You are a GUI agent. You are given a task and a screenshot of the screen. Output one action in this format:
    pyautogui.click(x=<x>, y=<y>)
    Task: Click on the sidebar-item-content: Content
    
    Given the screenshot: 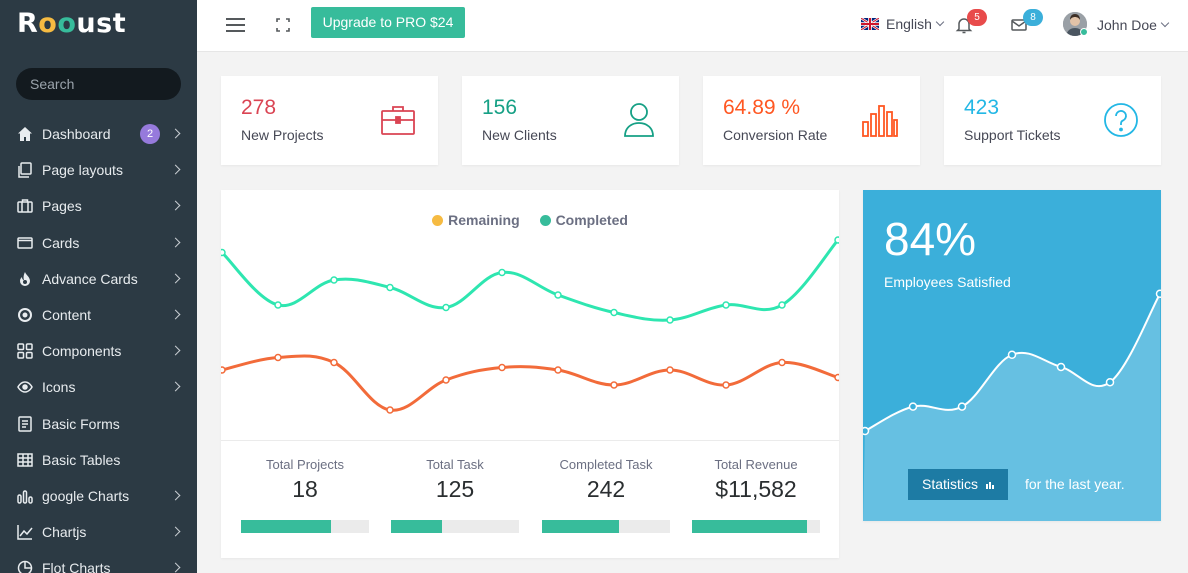 What is the action you would take?
    pyautogui.click(x=98, y=315)
    